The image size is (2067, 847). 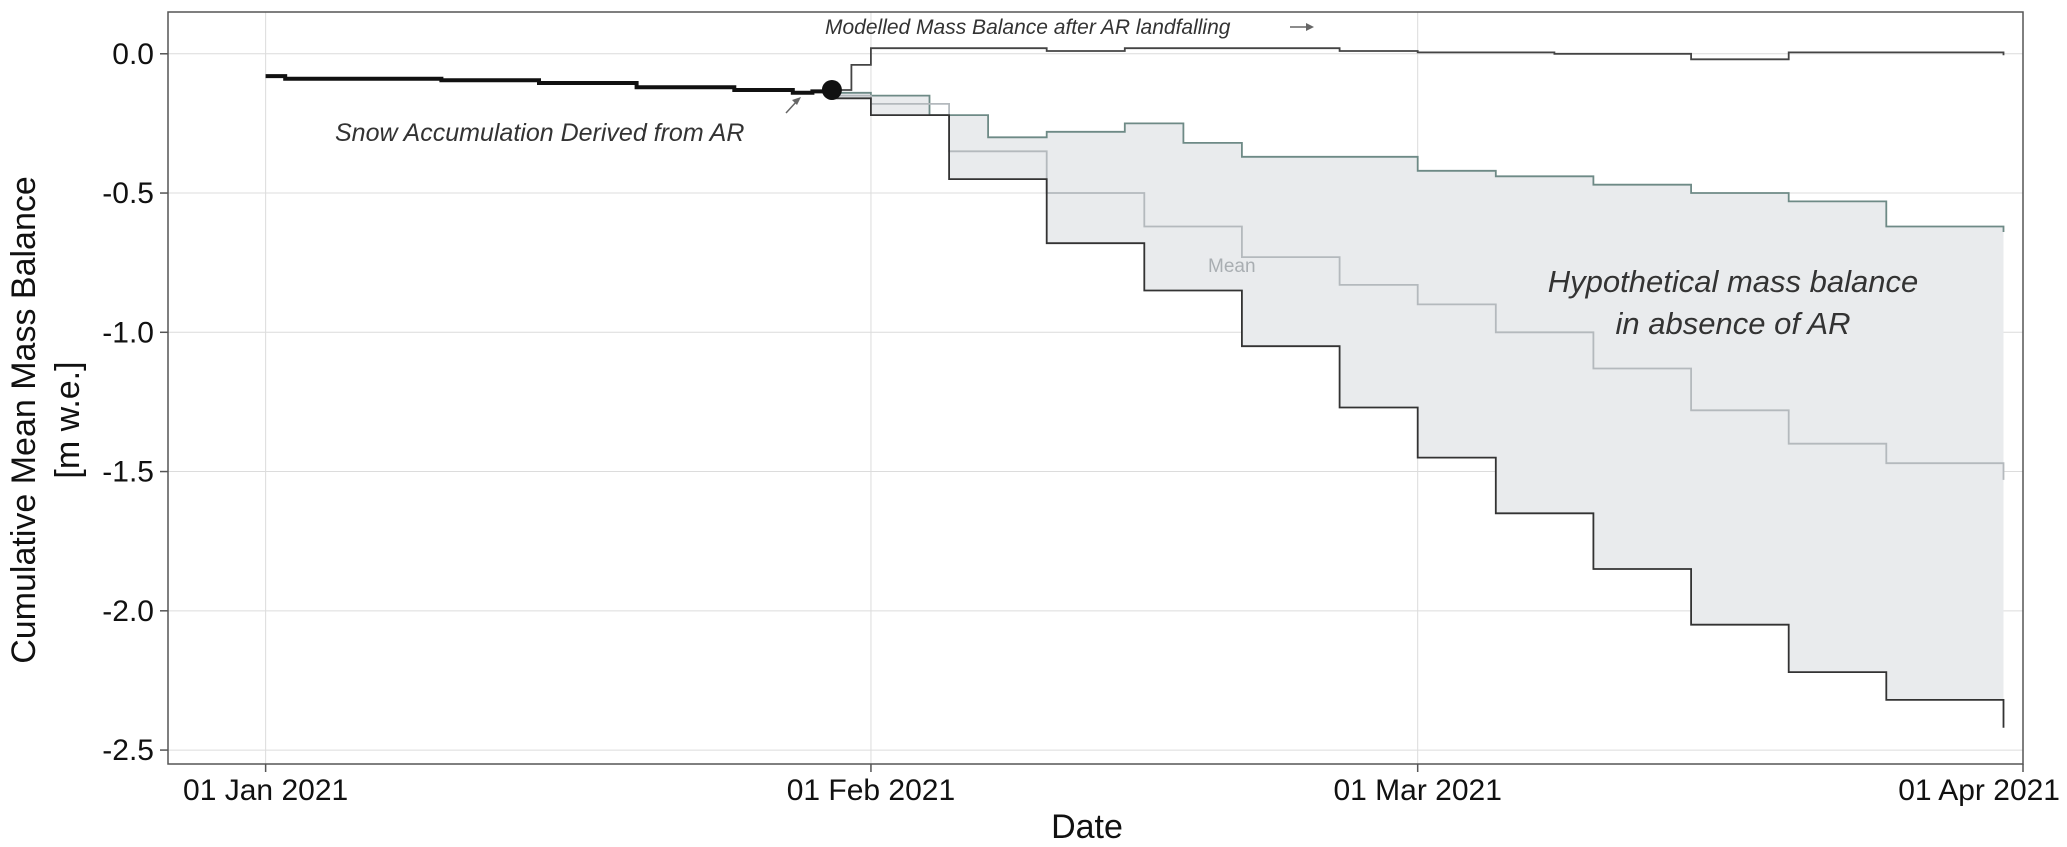 I want to click on x-tick-label: 01 Mar 2021, so click(x=1417, y=790).